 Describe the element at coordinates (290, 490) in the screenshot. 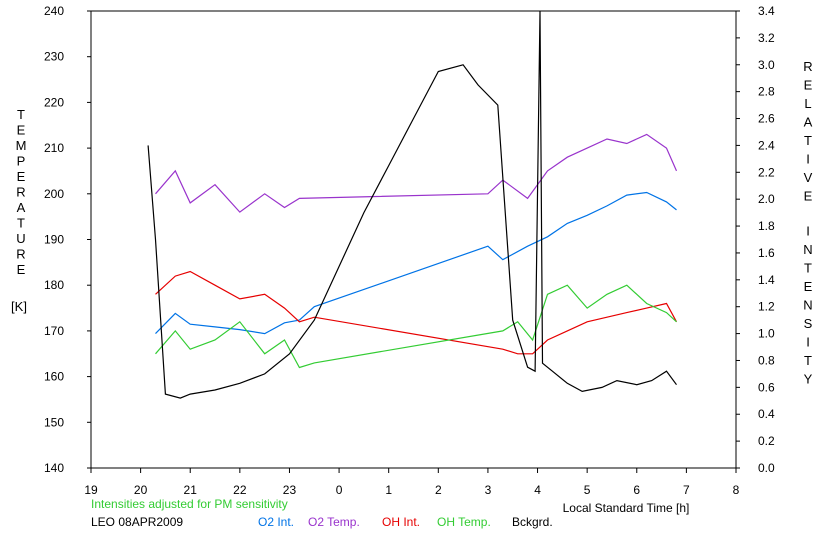

I see `x-tick-label: 23` at that location.